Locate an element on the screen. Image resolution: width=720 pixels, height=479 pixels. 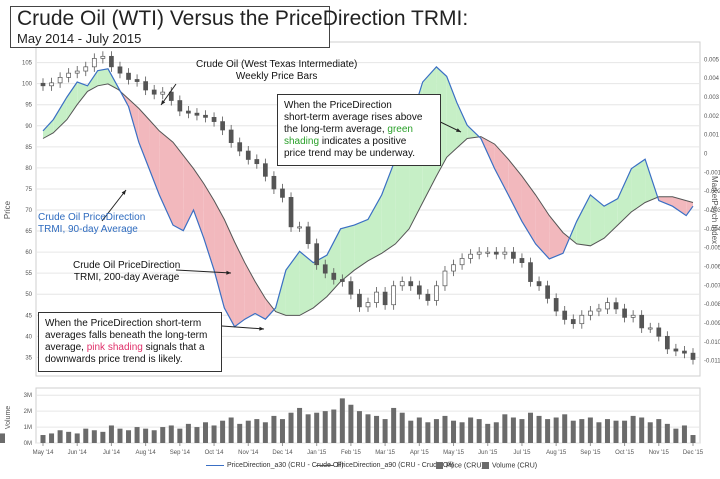
price-tick-label: 40 is located at coordinates (28, 337).